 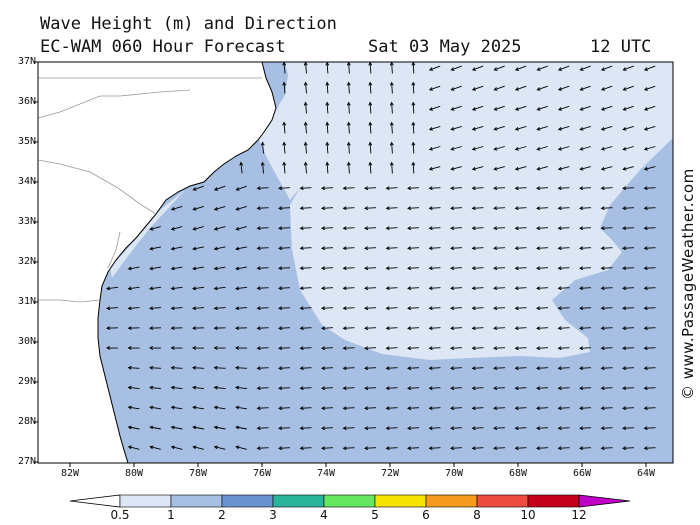 What do you see at coordinates (26, 261) in the screenshot?
I see `lat-label-32n: 32N` at bounding box center [26, 261].